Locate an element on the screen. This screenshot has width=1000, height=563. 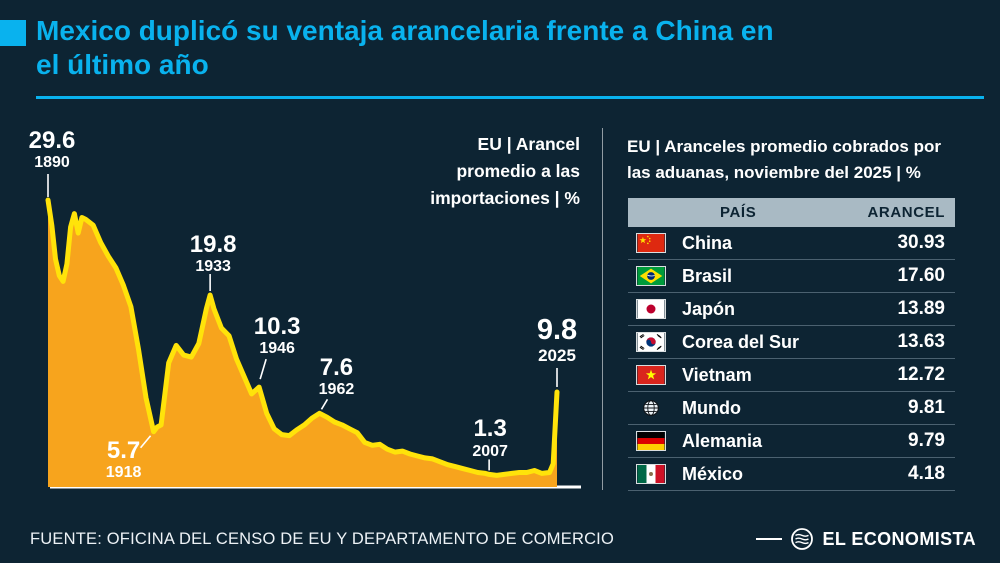
table-title-line-2: las aduanas, noviembre del 2025 | % is located at coordinates (774, 172).